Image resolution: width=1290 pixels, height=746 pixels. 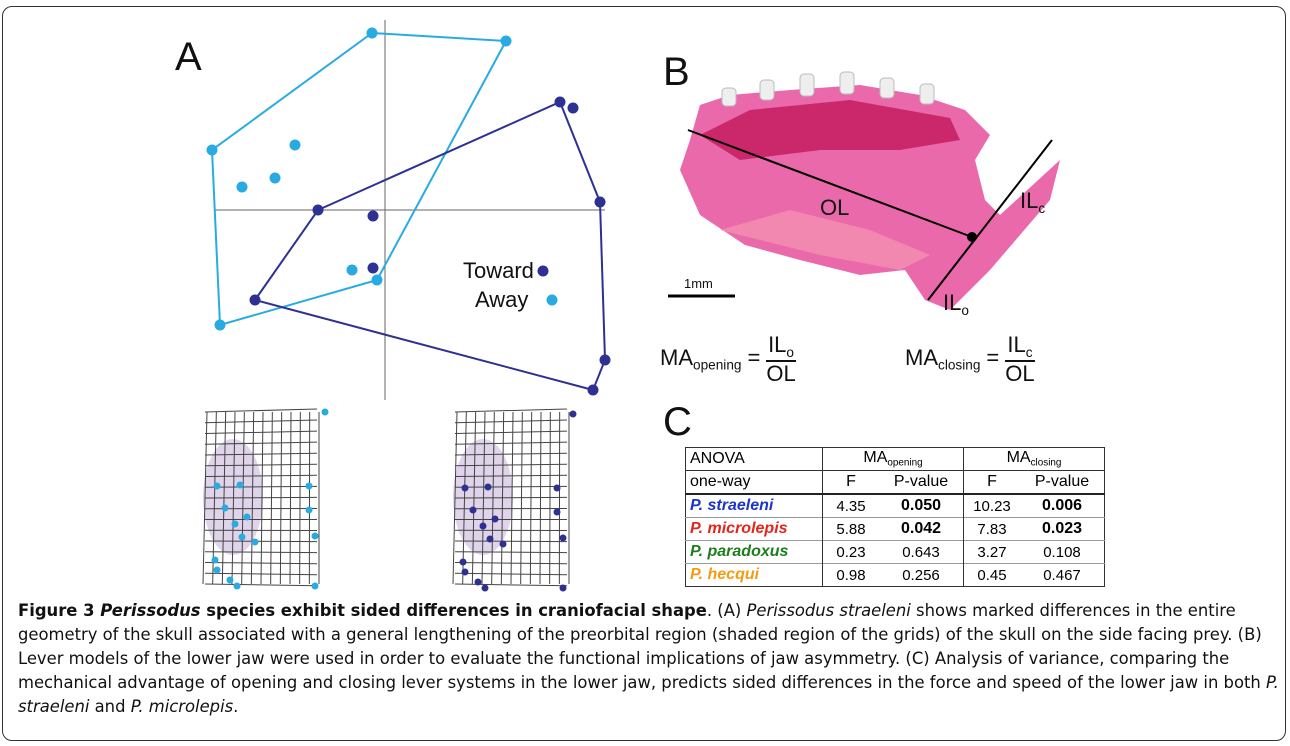 What do you see at coordinates (552, 300) in the screenshot?
I see `legend-marker` at bounding box center [552, 300].